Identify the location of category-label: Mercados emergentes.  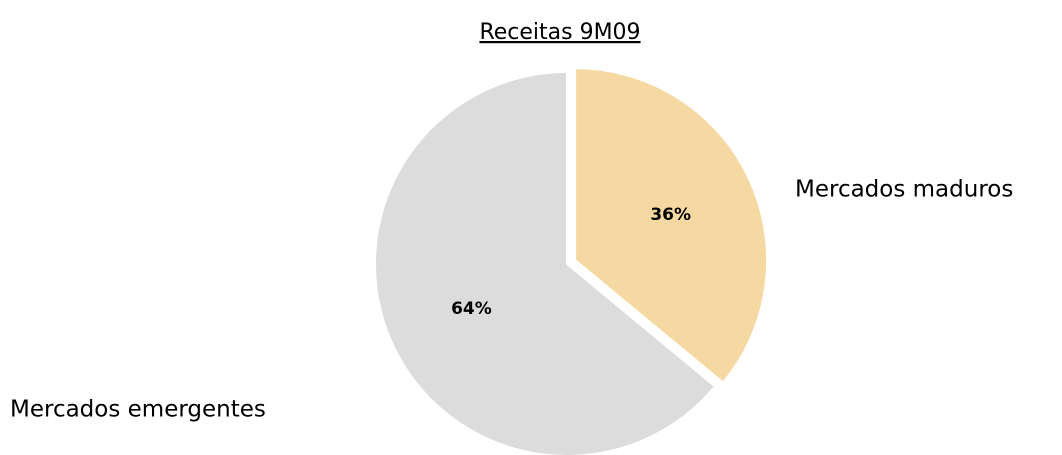
(138, 410).